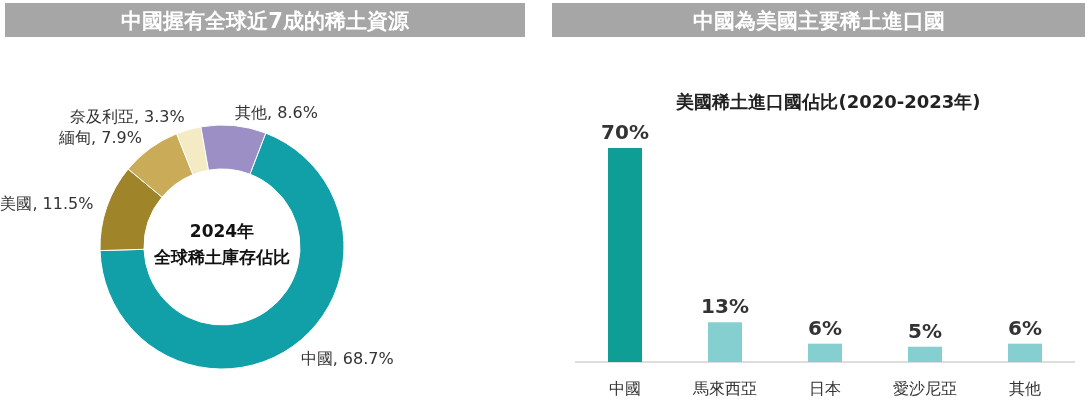 The image size is (1090, 420). What do you see at coordinates (625, 388) in the screenshot?
I see `x-tick-label: 中國` at bounding box center [625, 388].